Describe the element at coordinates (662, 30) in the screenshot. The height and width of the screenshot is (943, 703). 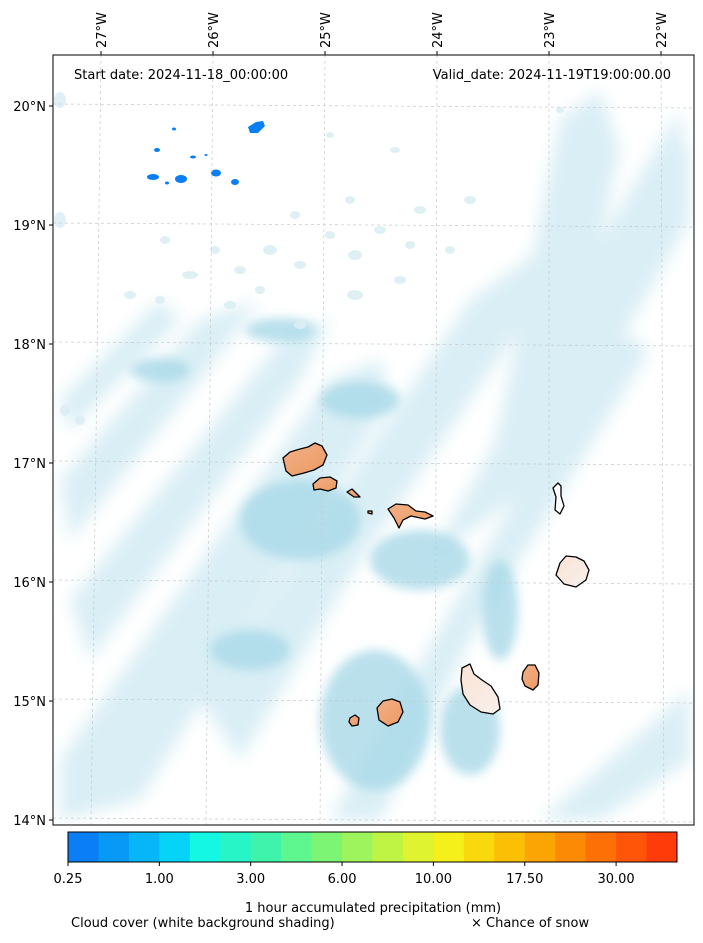
I see `lon-label: 22°W` at that location.